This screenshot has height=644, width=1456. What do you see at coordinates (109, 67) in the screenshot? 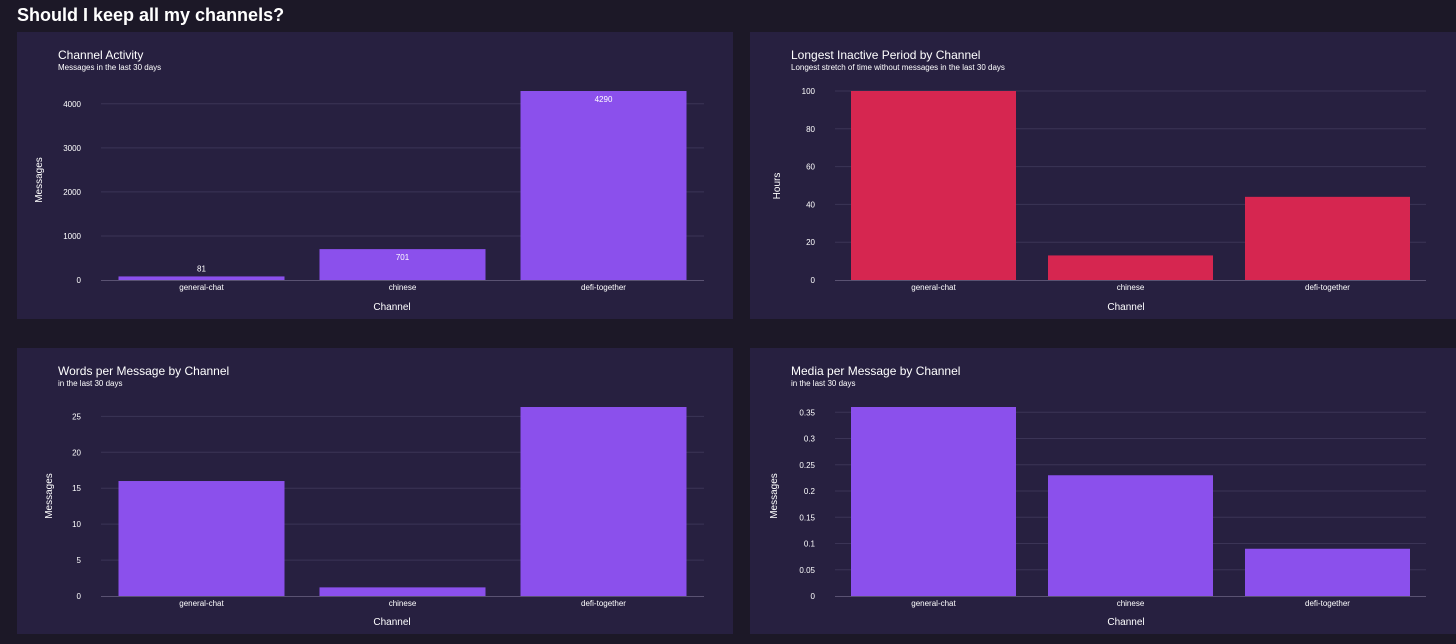
I see `chart-subtitle: Messages in the last 30 days` at bounding box center [109, 67].